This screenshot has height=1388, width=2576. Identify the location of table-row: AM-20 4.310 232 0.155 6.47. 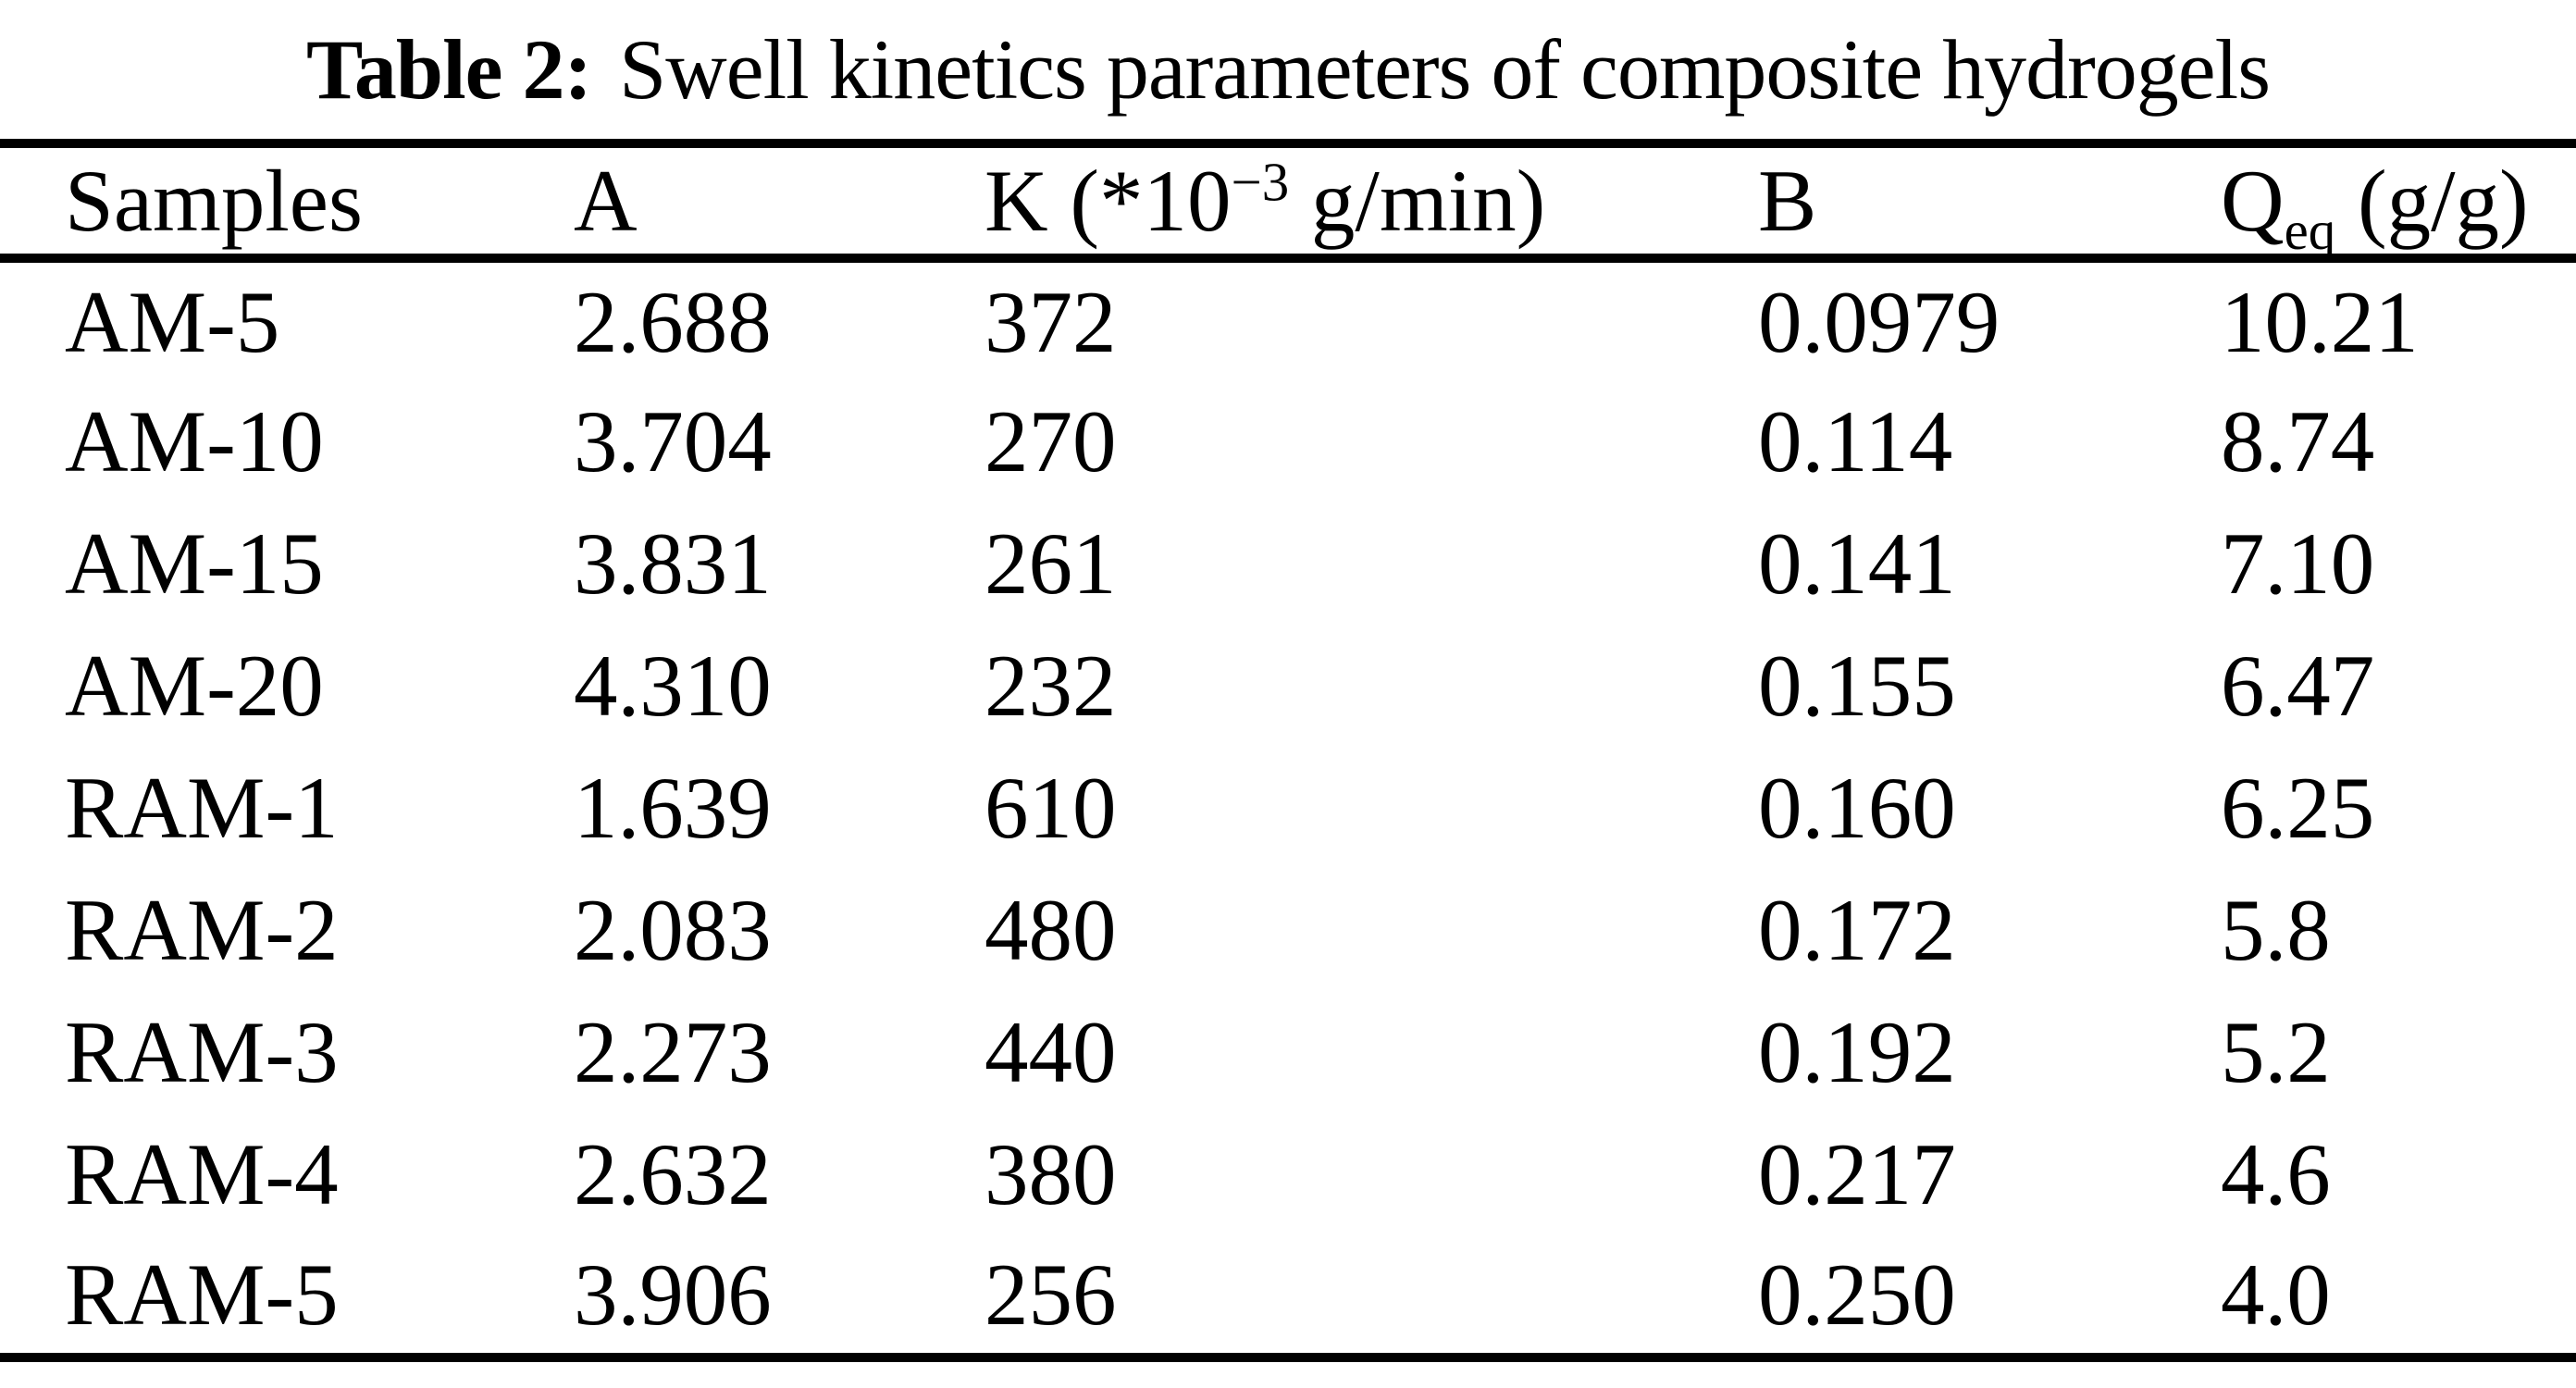
(1288, 686).